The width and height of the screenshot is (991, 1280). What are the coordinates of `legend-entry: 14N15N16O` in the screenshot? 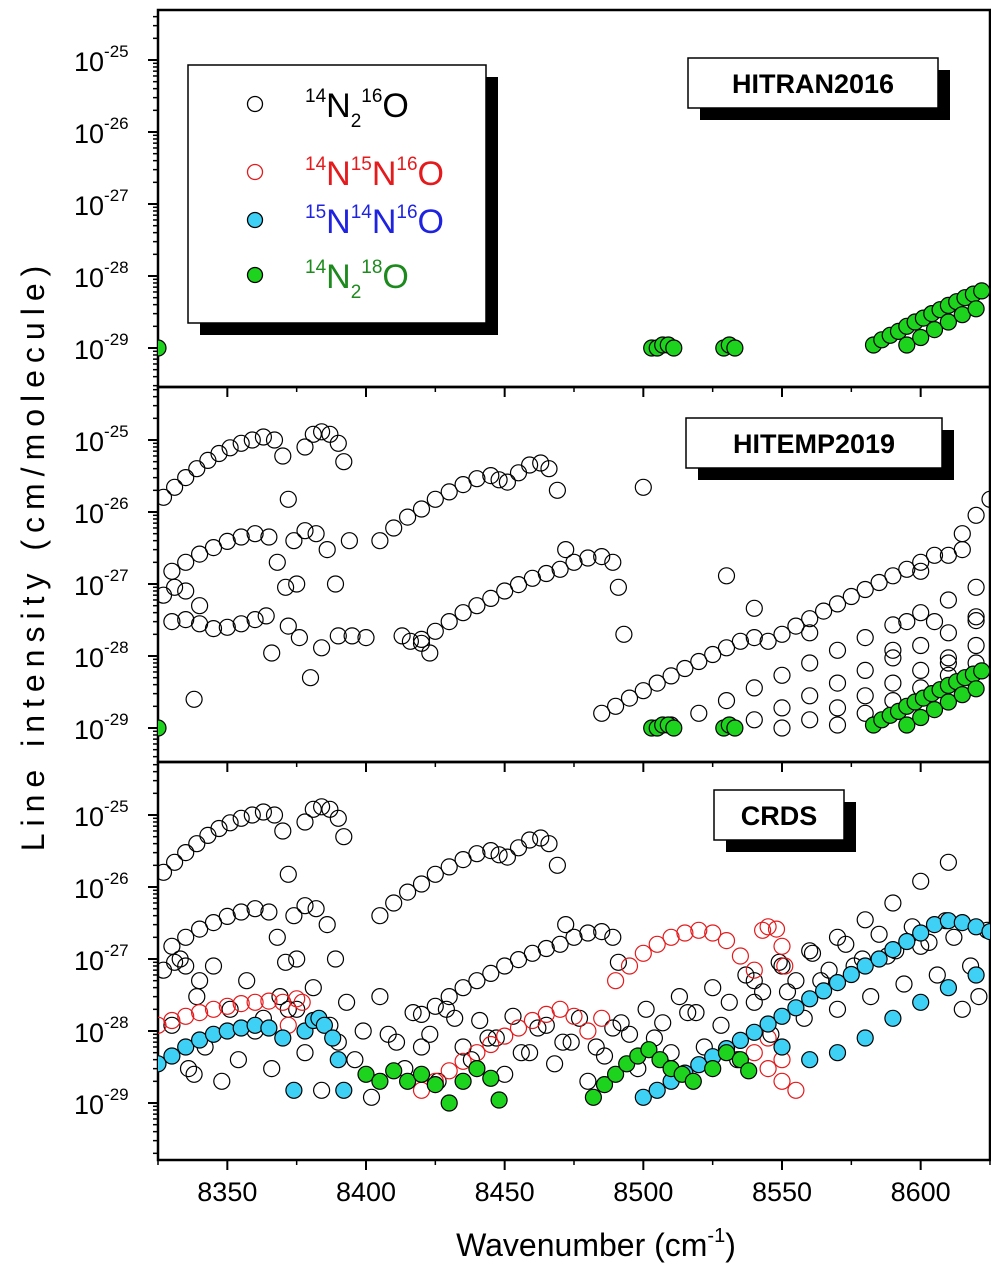 It's located at (345, 173).